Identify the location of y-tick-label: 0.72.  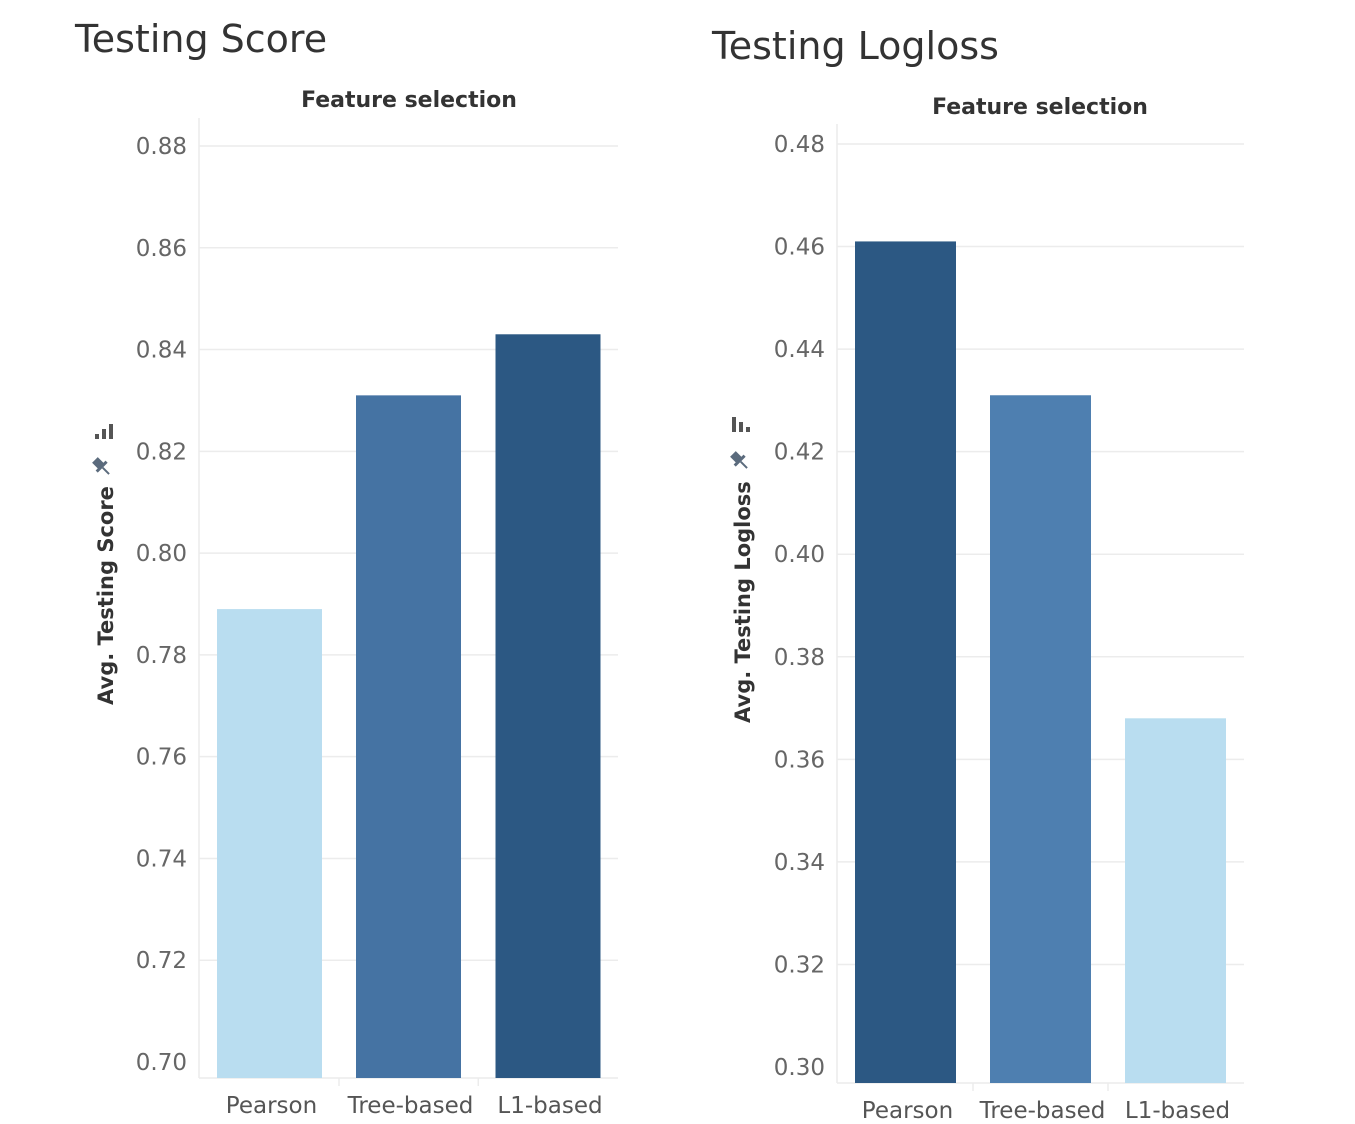
(161, 961).